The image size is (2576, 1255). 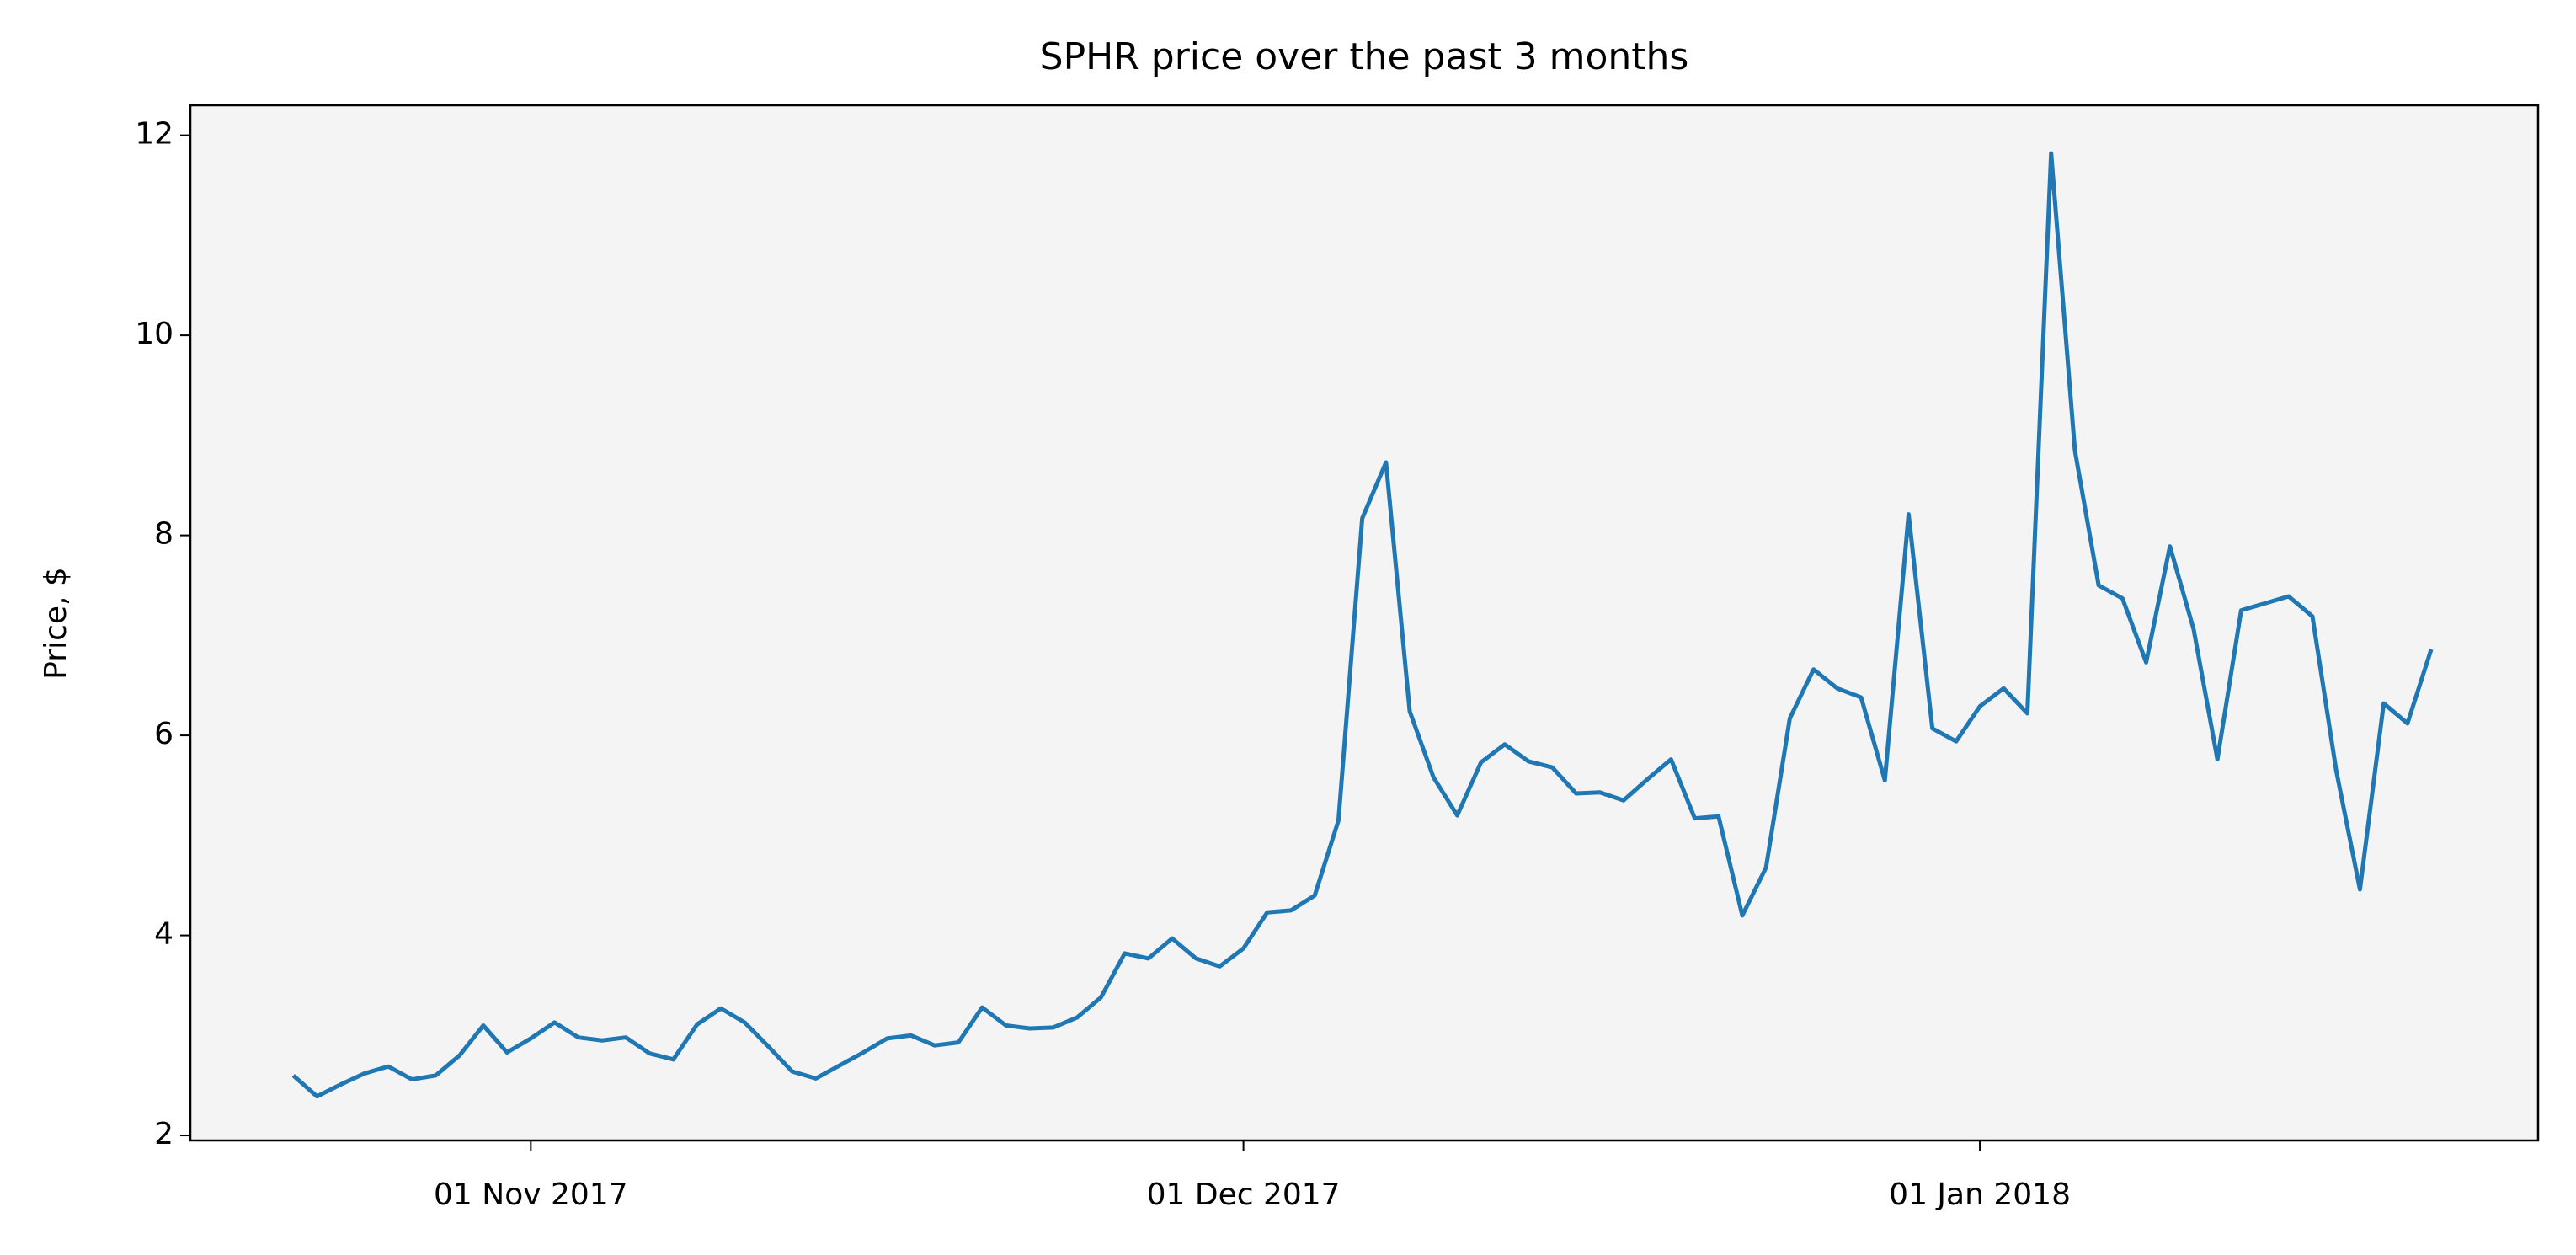 What do you see at coordinates (154, 134) in the screenshot?
I see `y-tick-label: 12` at bounding box center [154, 134].